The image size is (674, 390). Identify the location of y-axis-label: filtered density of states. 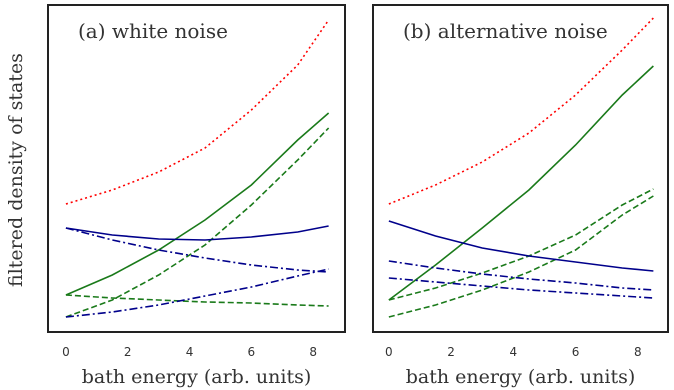
(16, 170).